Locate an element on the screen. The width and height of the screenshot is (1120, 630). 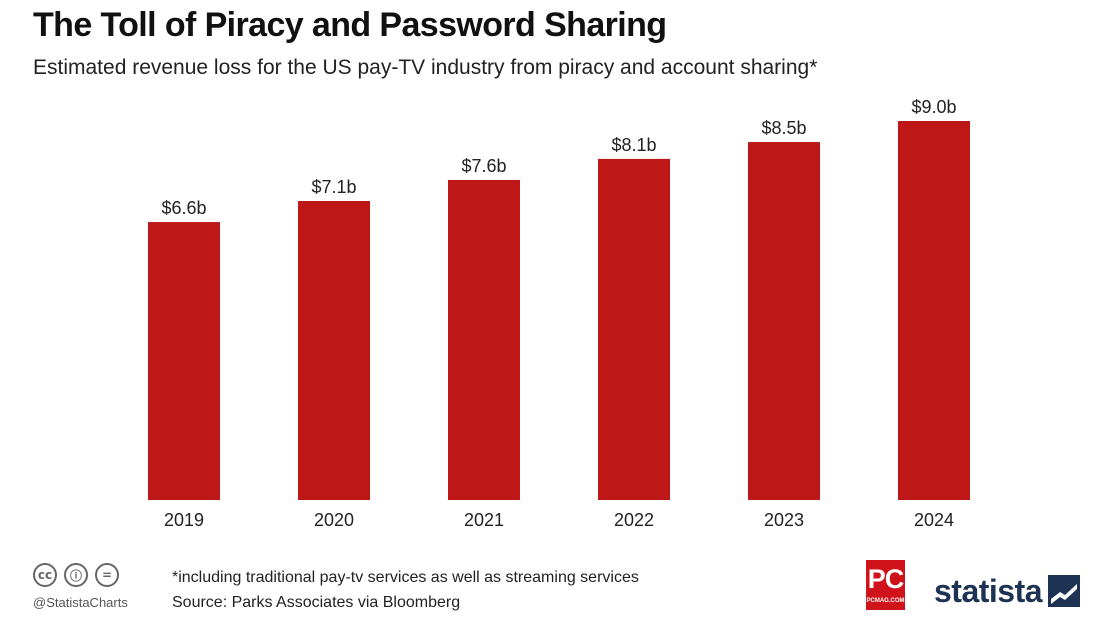
bar-2019 is located at coordinates (184, 361).